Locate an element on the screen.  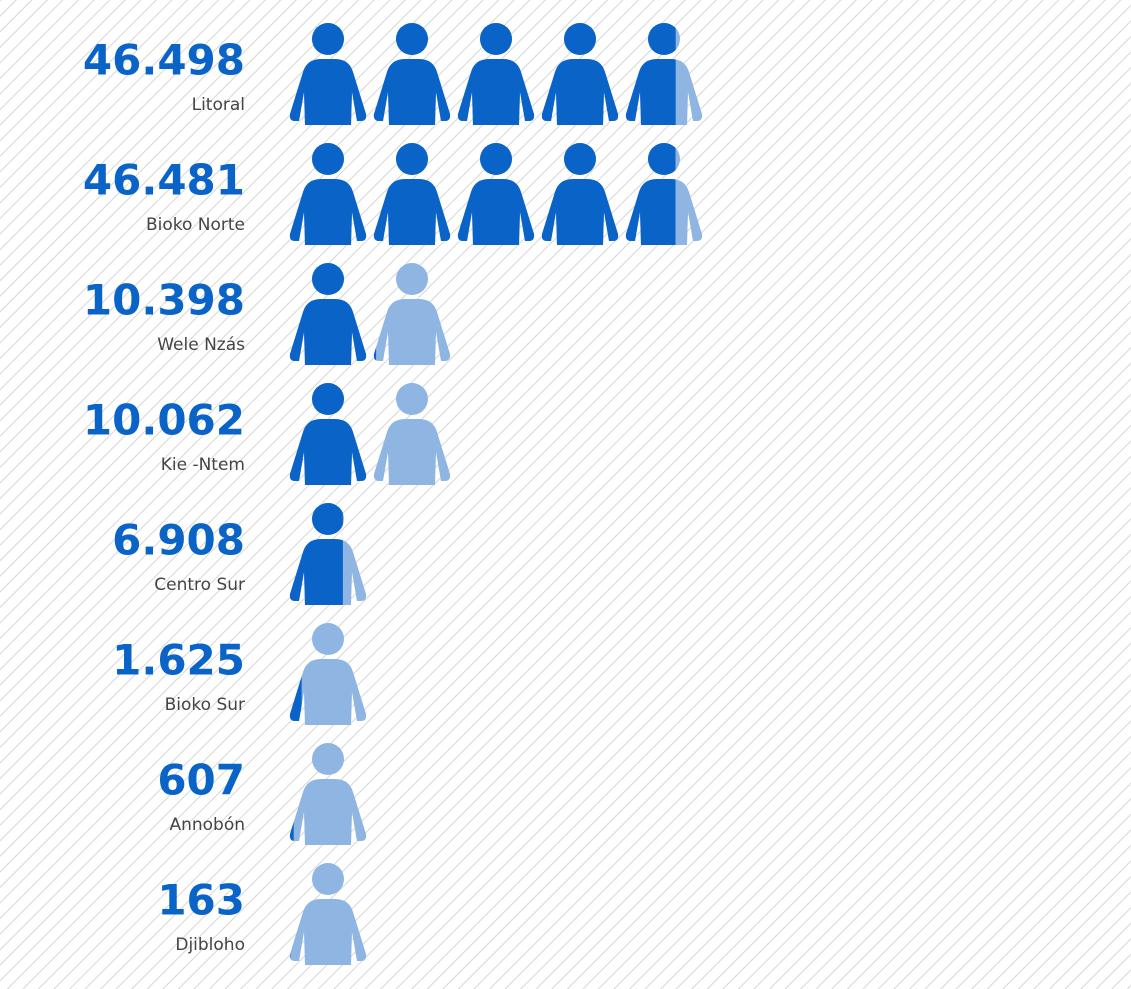
value-label: 6.908 is located at coordinates (178, 540).